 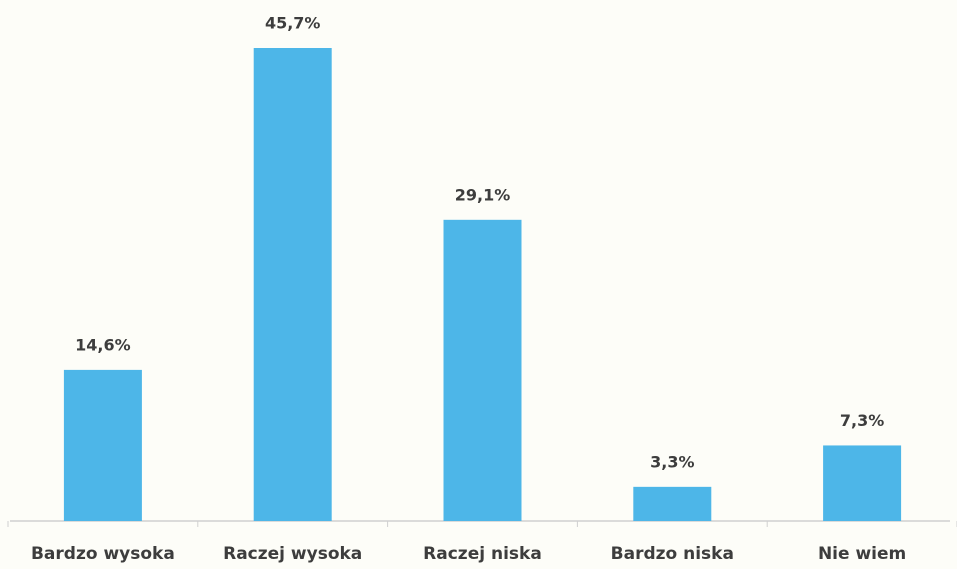 What do you see at coordinates (293, 23) in the screenshot?
I see `value-label: 45,7%` at bounding box center [293, 23].